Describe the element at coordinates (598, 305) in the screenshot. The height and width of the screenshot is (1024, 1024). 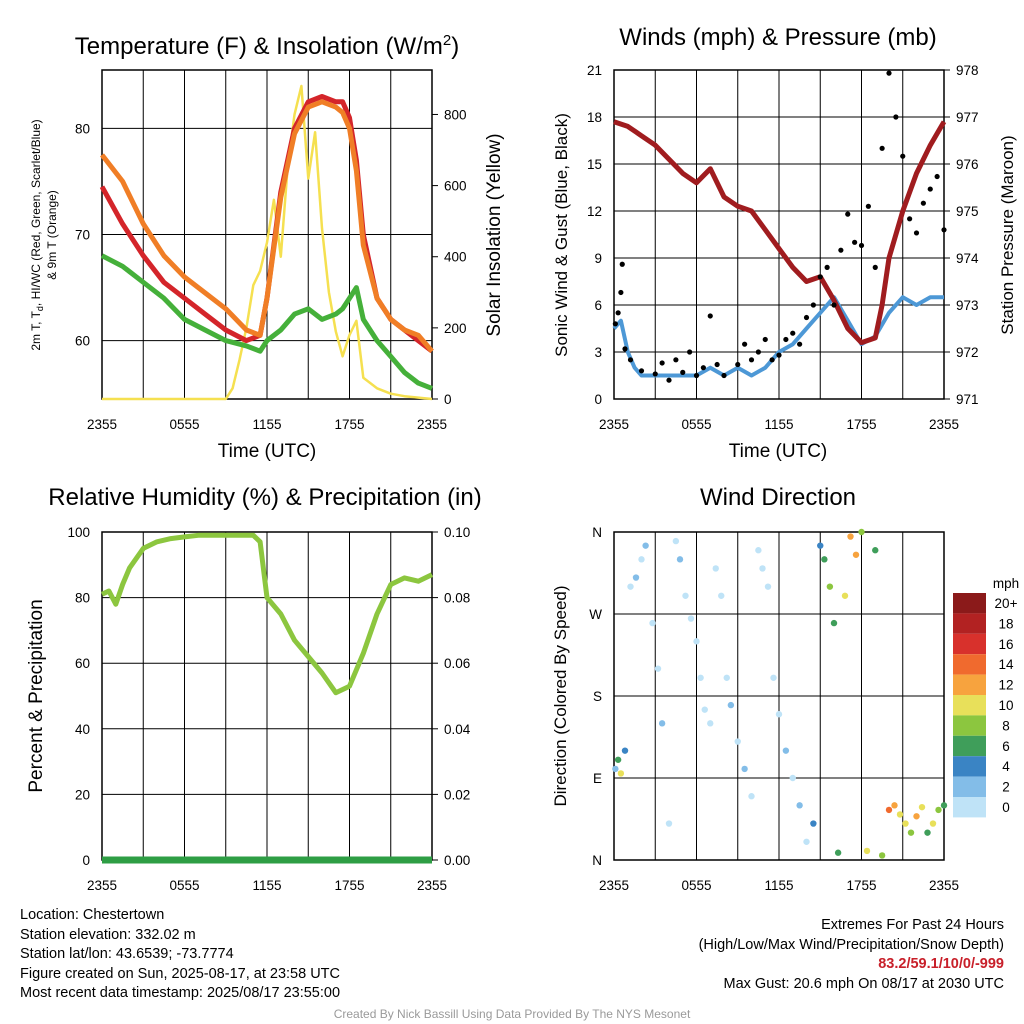
I see `y-tick-label: 6` at that location.